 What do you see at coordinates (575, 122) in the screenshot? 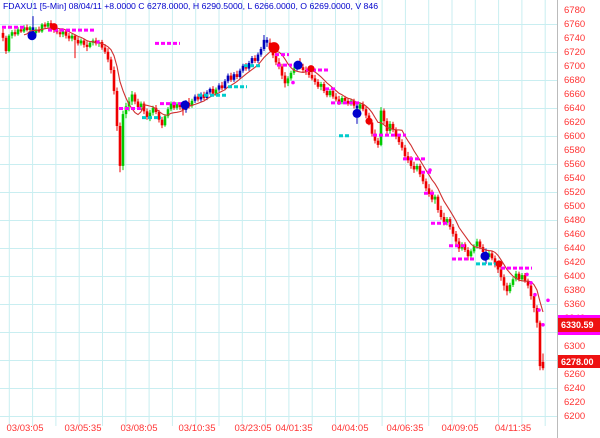
I see `price-axis-label: 6620` at bounding box center [575, 122].